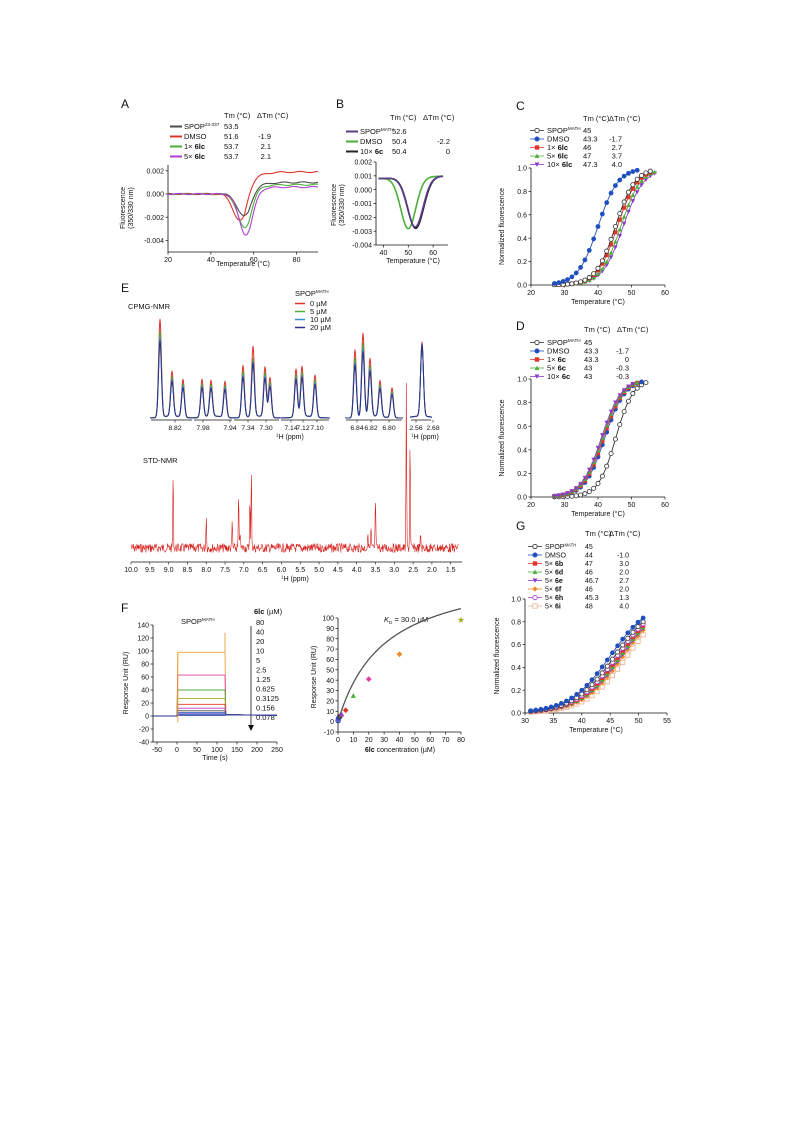  What do you see at coordinates (537, 351) in the screenshot?
I see `panel-D-legend-marker` at bounding box center [537, 351].